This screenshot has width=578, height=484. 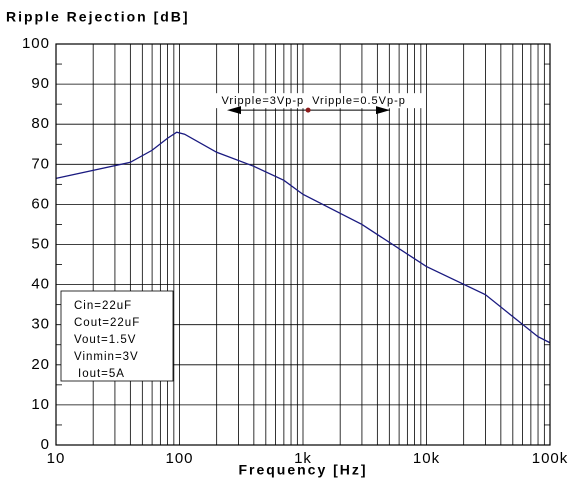 What do you see at coordinates (40, 284) in the screenshot?
I see `y-tick-label: 40` at bounding box center [40, 284].